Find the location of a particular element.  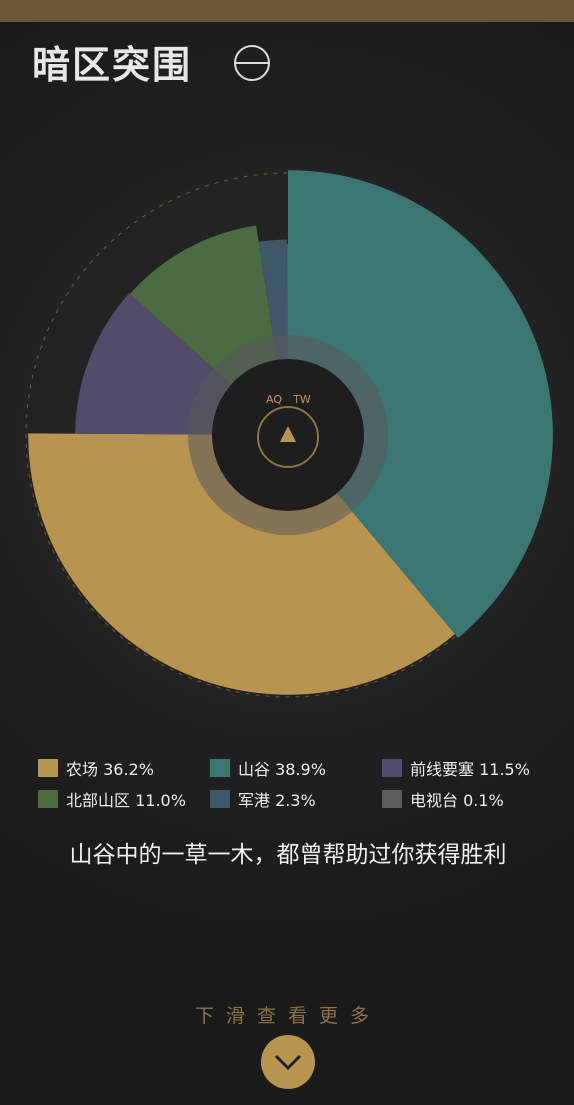

legend-item: 前线要塞 11.5% is located at coordinates (456, 768).